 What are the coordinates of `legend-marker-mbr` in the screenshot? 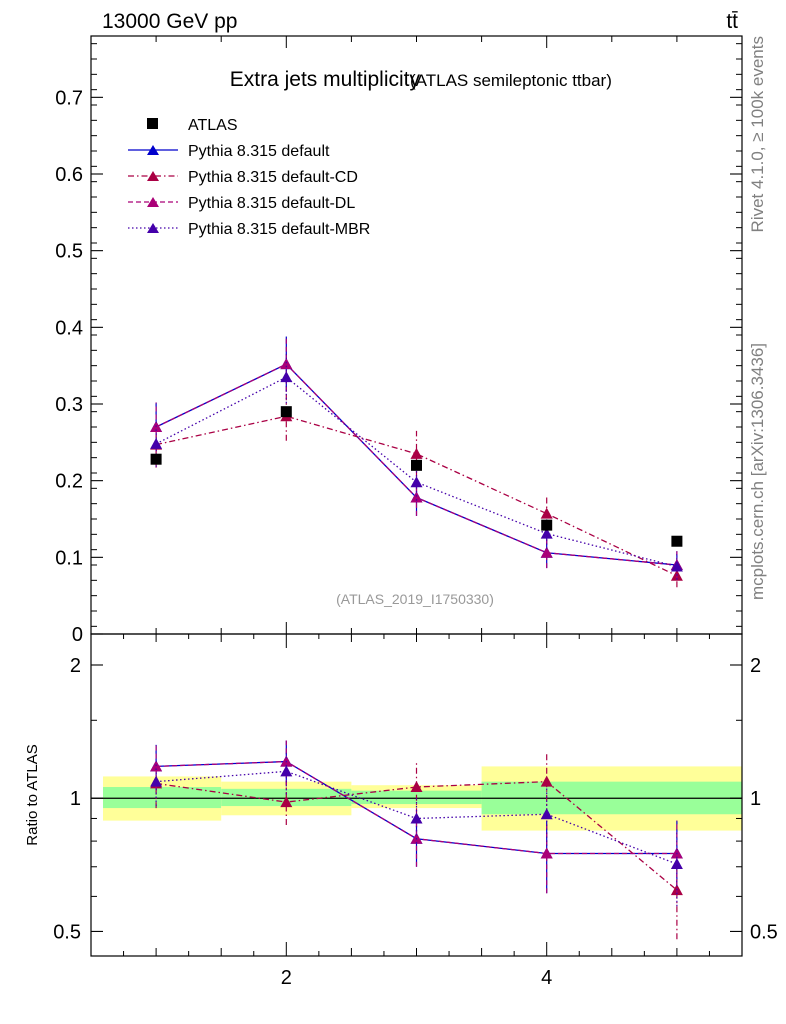 It's located at (153, 228).